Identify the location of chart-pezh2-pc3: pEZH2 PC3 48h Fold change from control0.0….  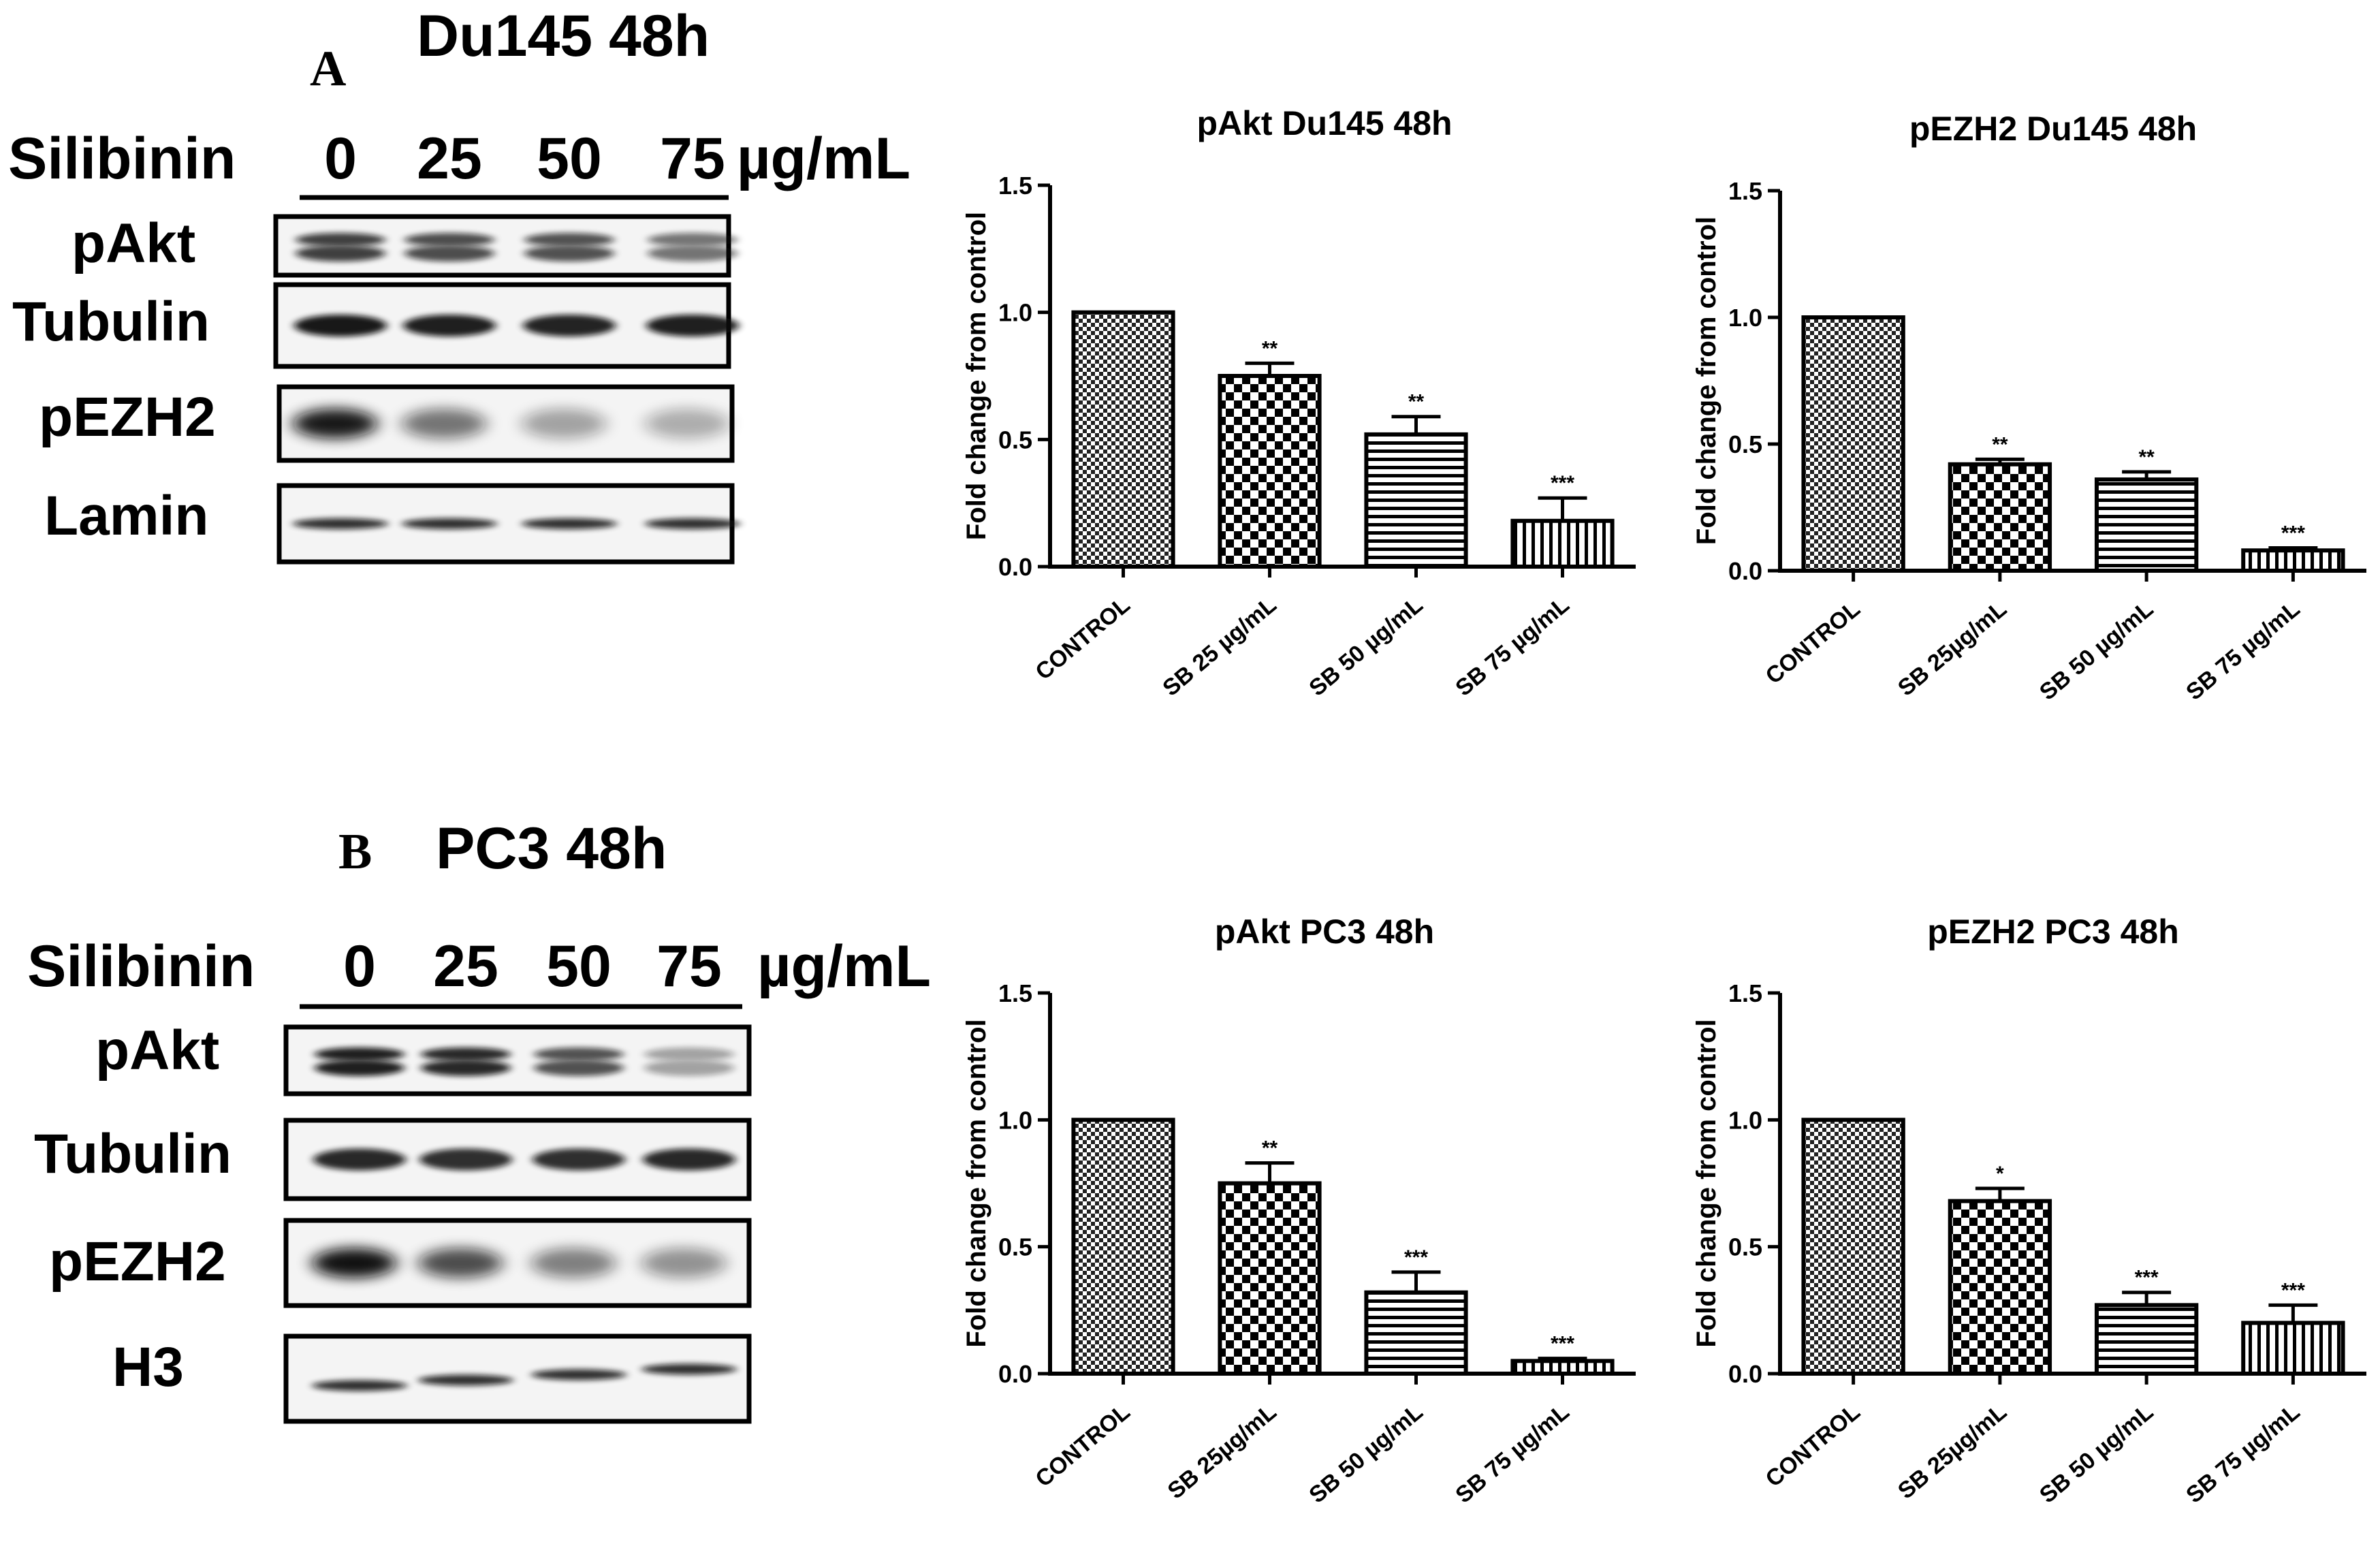
(2029, 1210).